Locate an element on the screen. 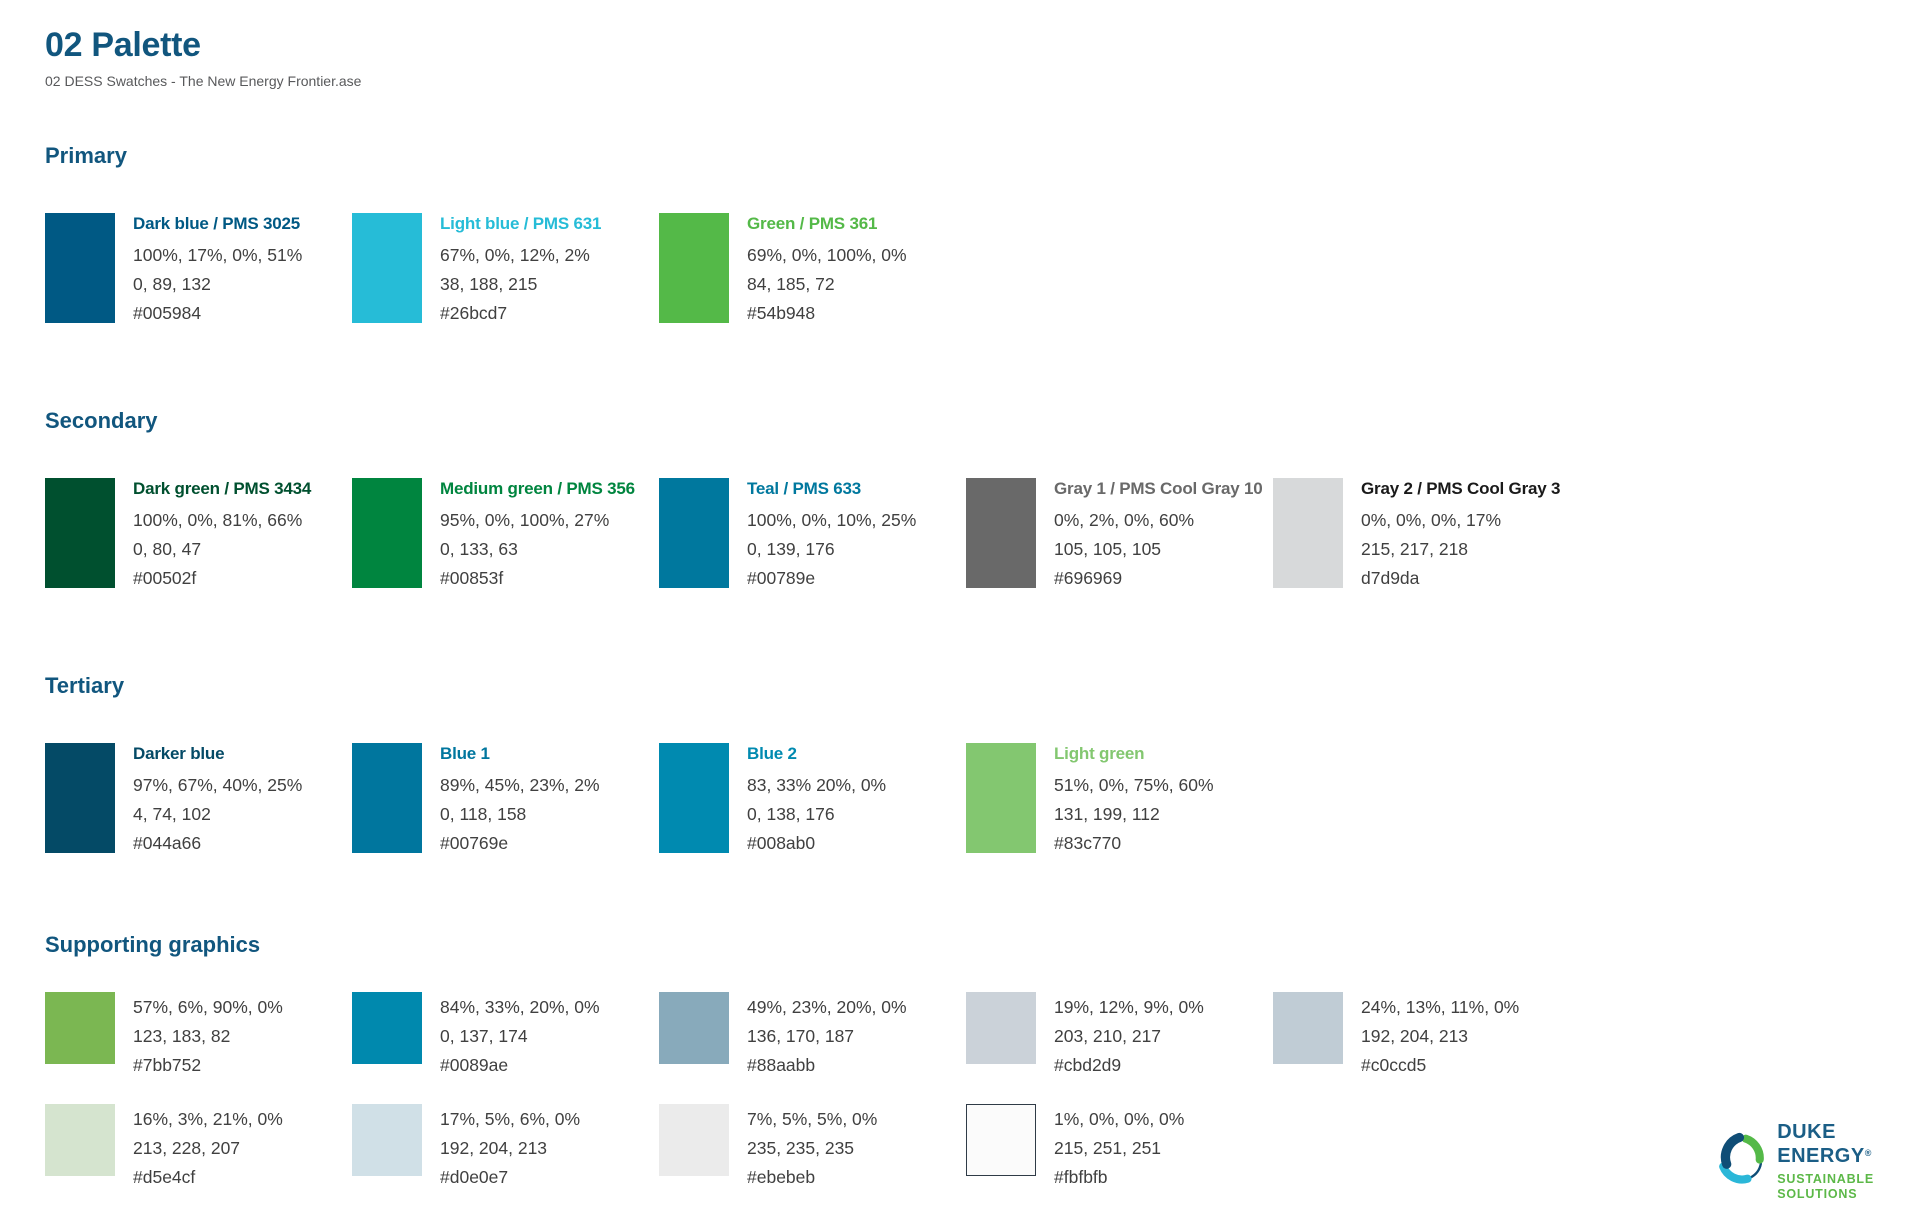  hex-value: #d0e0e7 is located at coordinates (474, 1177).